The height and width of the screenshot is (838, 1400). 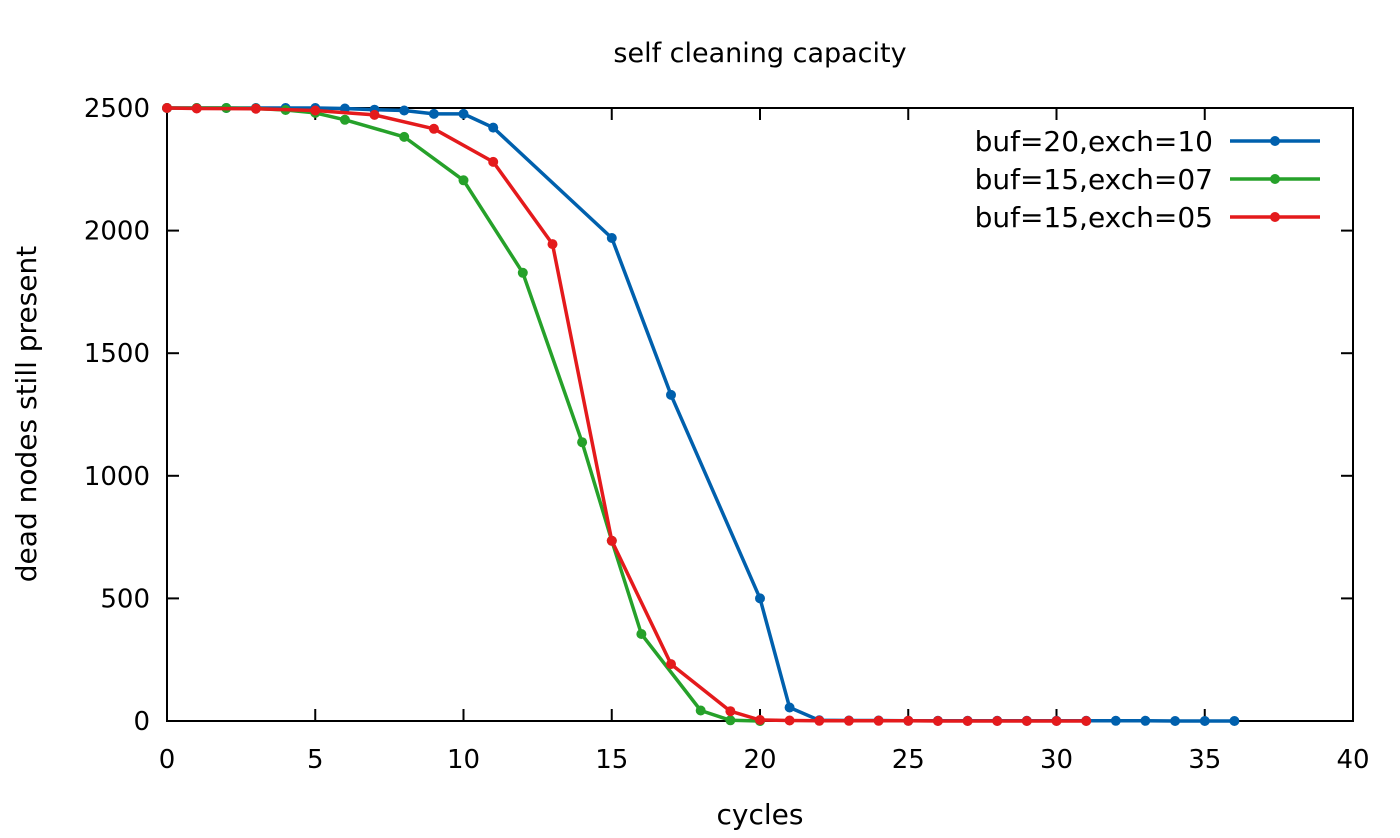 What do you see at coordinates (1352, 760) in the screenshot?
I see `x-tick-label: 40` at bounding box center [1352, 760].